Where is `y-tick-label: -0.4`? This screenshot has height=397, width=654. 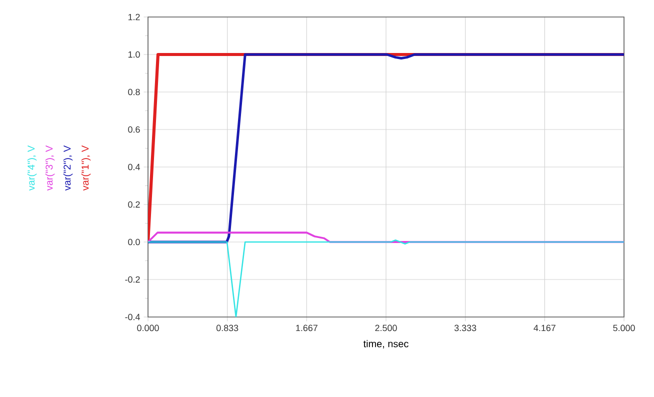
y-tick-label: -0.4 is located at coordinates (132, 317).